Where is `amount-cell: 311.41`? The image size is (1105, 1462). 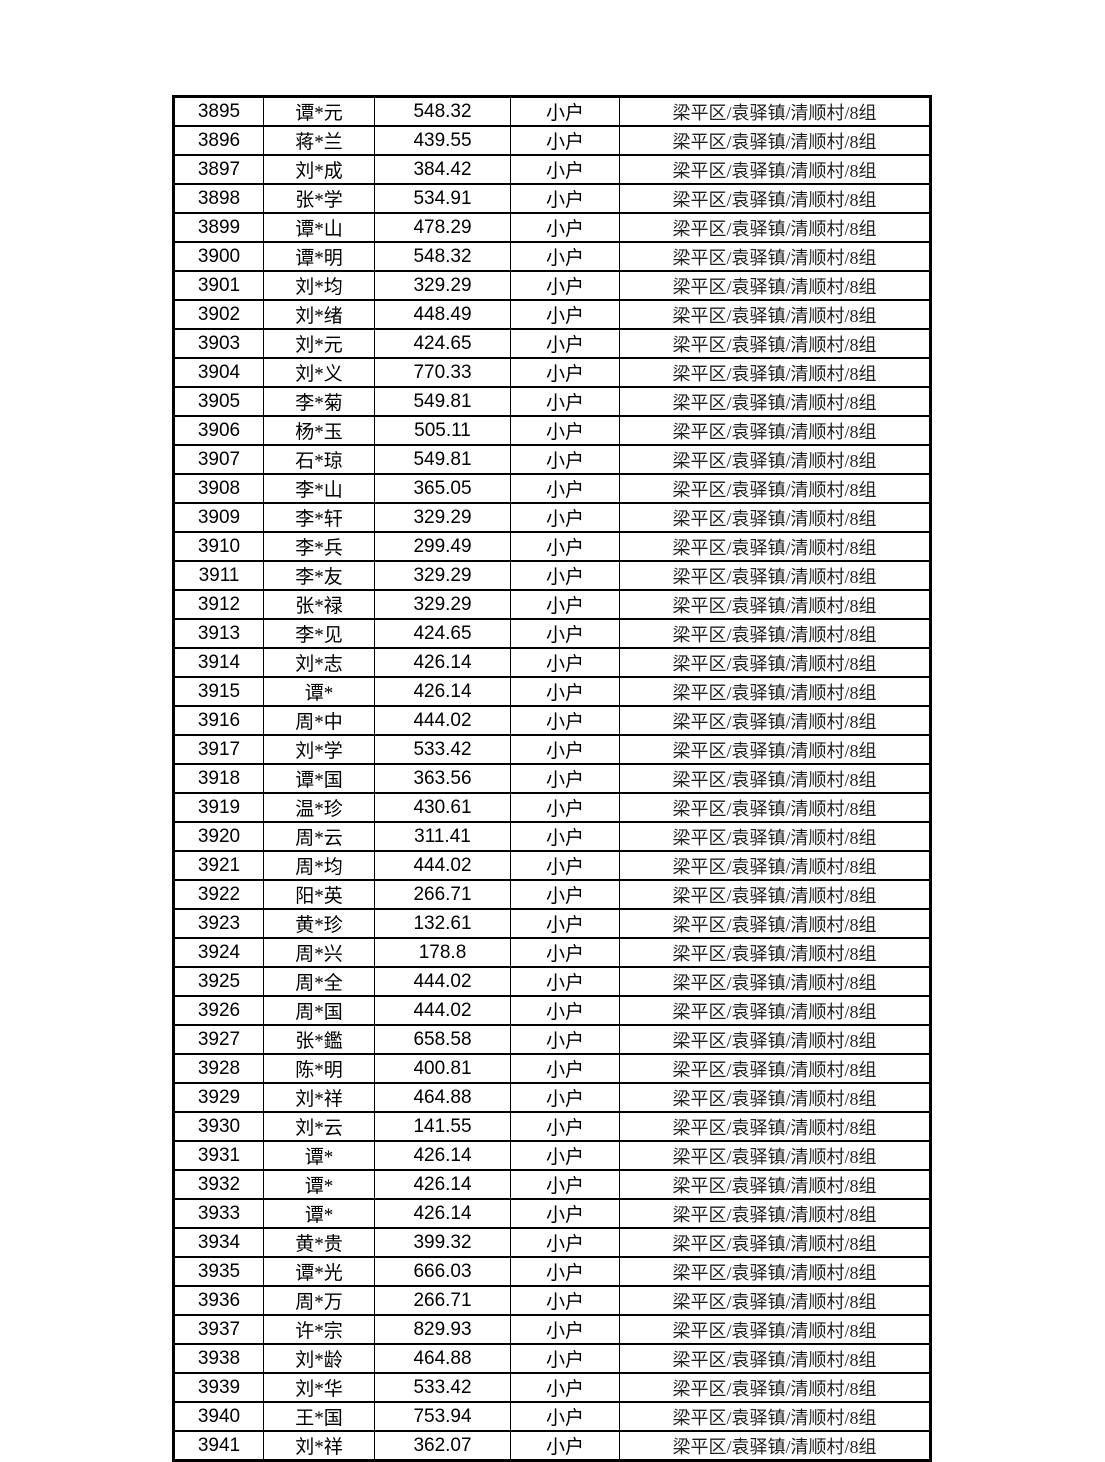 amount-cell: 311.41 is located at coordinates (442, 836).